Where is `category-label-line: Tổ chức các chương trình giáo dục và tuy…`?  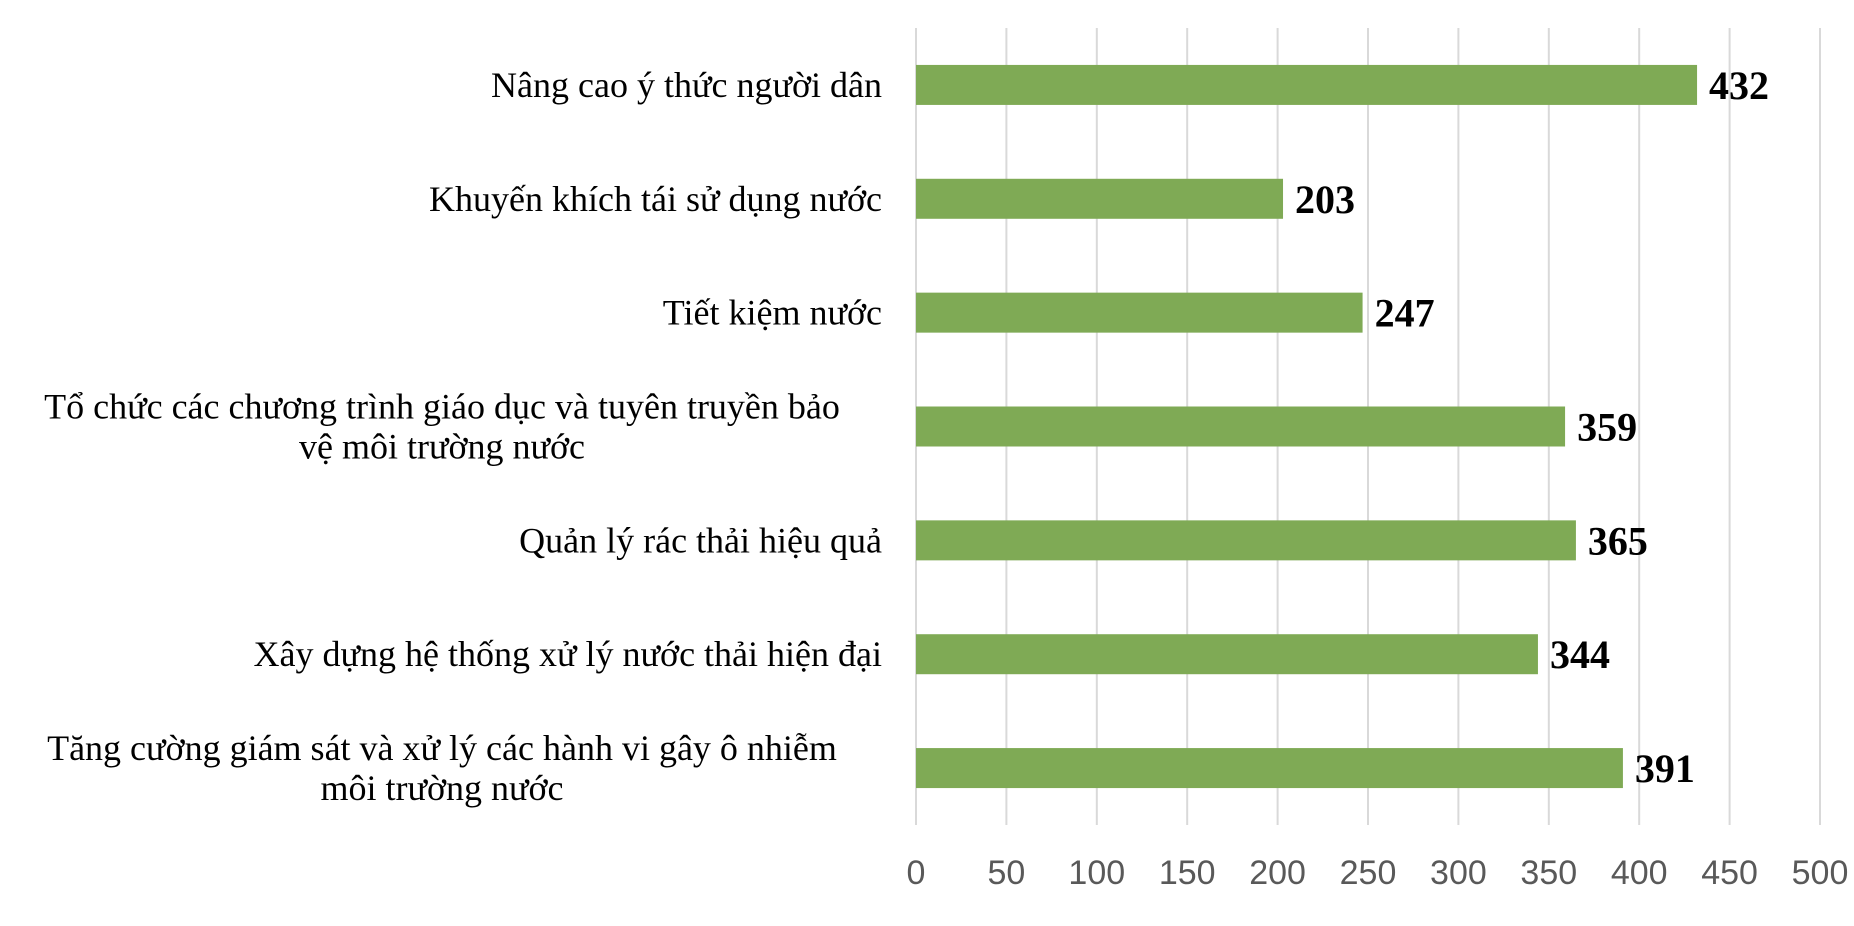 category-label-line: Tổ chức các chương trình giáo dục và tuy… is located at coordinates (442, 407).